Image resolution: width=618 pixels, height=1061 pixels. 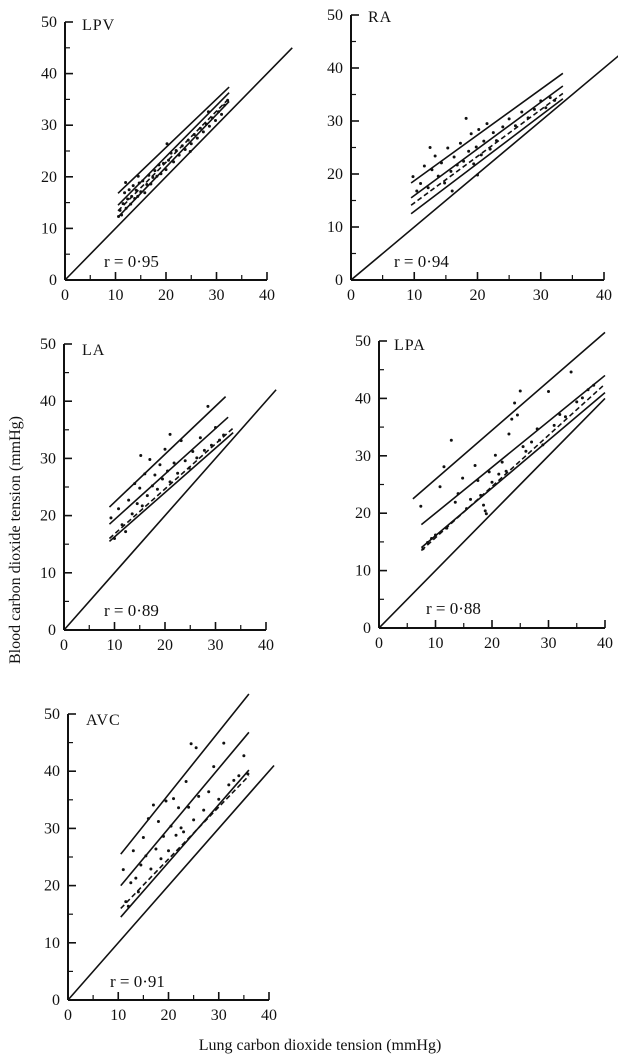 I want to click on panel-label: LPV, so click(x=98, y=25).